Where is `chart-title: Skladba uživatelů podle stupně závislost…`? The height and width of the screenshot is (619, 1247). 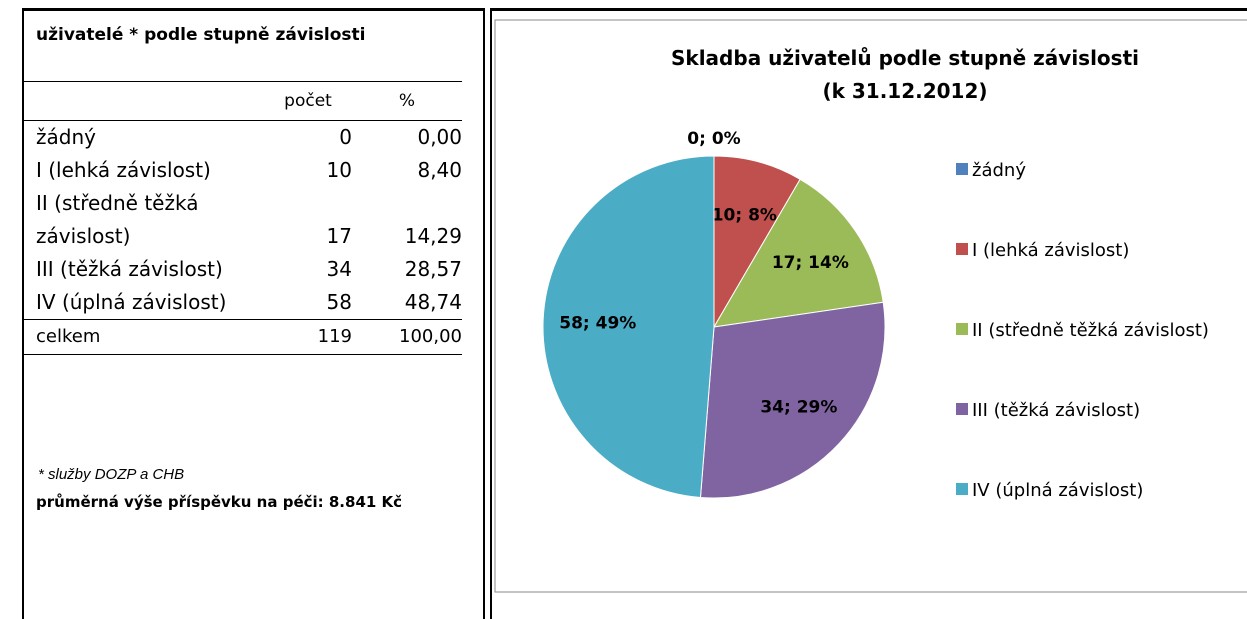
chart-title: Skladba uživatelů podle stupně závislost… is located at coordinates (905, 58).